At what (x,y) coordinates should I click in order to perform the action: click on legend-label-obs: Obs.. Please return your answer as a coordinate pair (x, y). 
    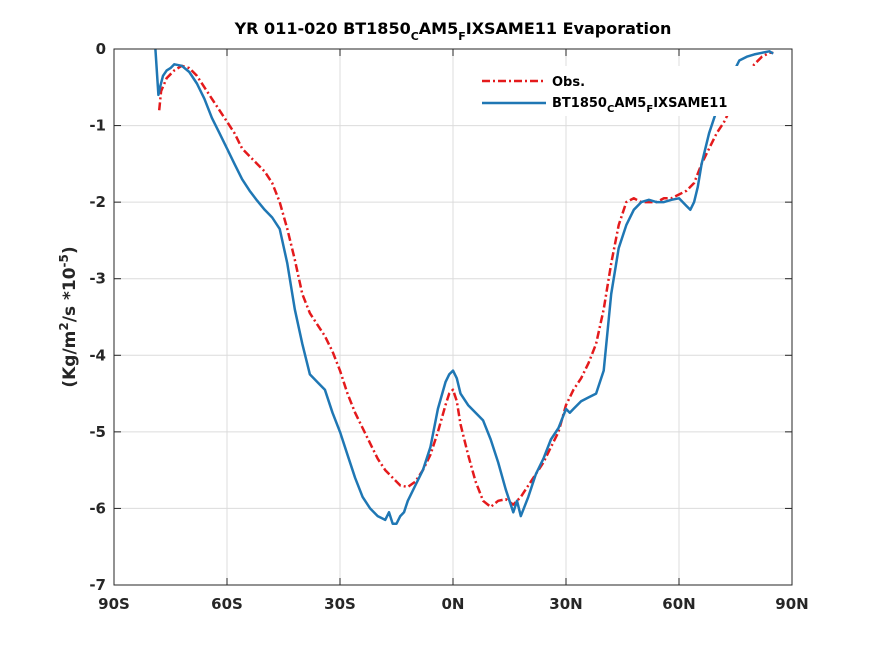
    Looking at the image, I should click on (568, 82).